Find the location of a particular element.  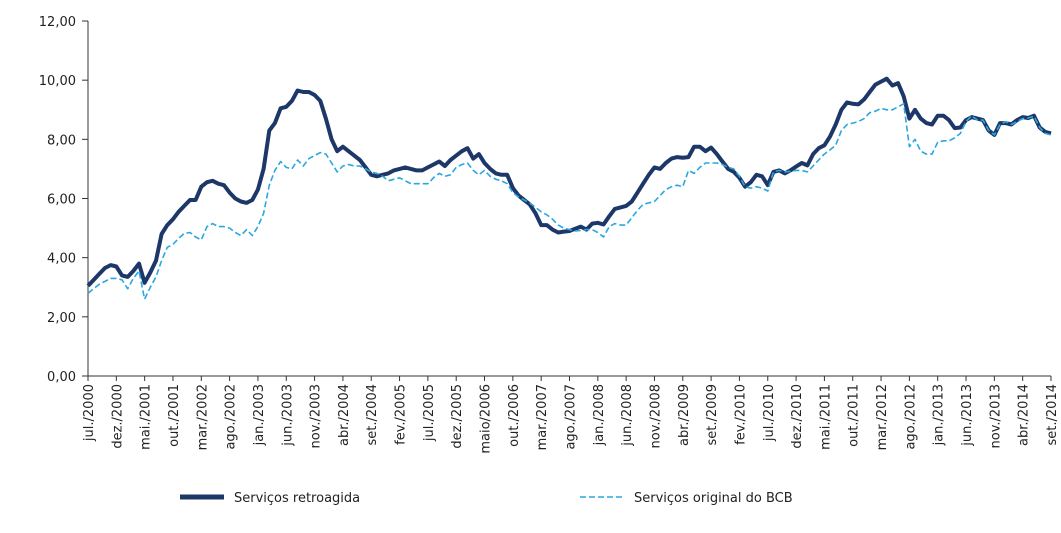

legend-label: Serviços retroagida is located at coordinates (297, 498).